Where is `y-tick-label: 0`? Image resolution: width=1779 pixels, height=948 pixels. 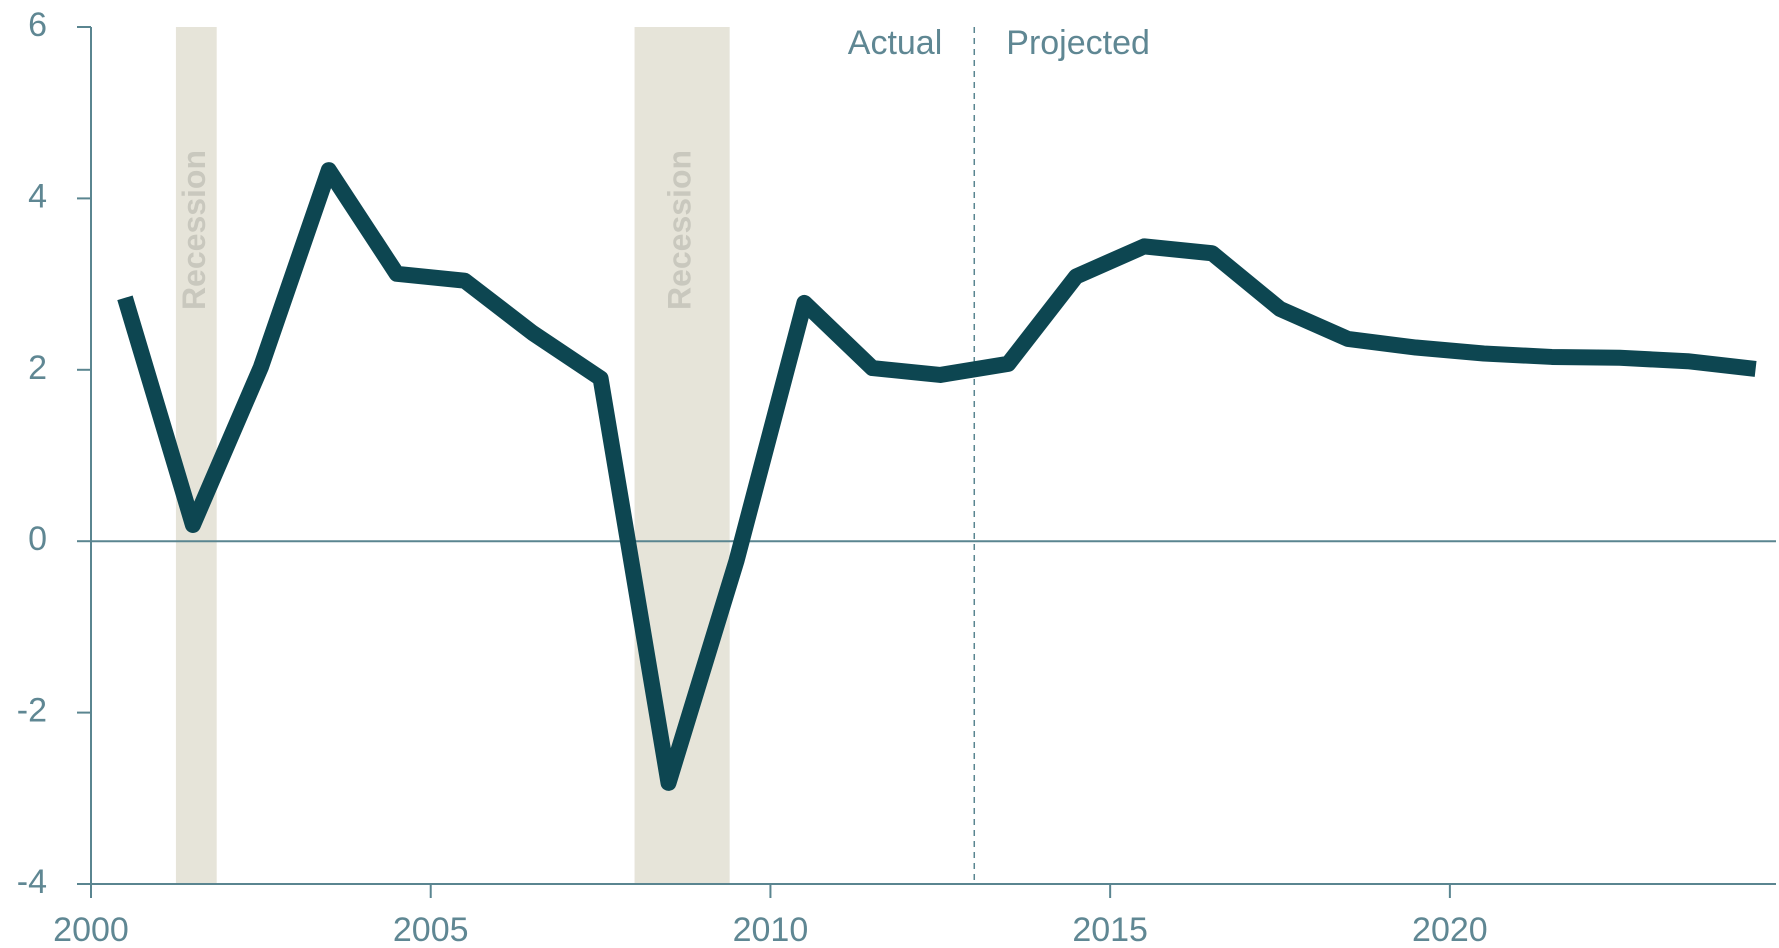 y-tick-label: 0 is located at coordinates (37, 539).